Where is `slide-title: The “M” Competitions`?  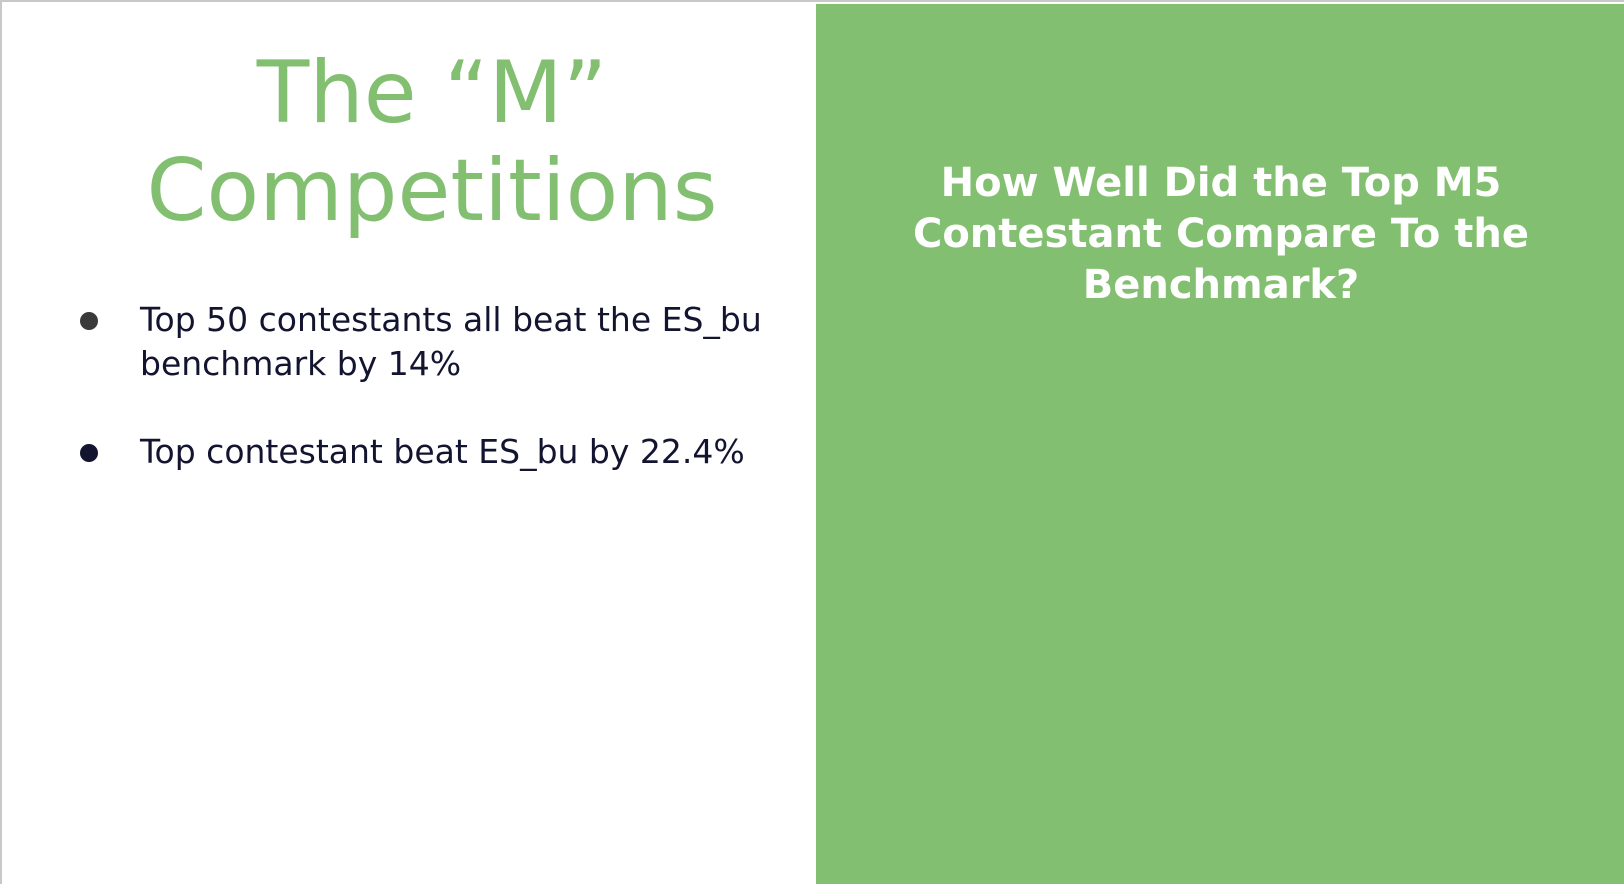
slide-title: The “M” Competitions is located at coordinates (432, 142).